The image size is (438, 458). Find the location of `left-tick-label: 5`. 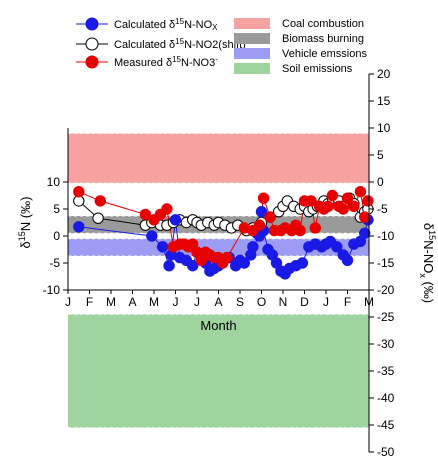

left-tick-label: 5 is located at coordinates (56, 209).